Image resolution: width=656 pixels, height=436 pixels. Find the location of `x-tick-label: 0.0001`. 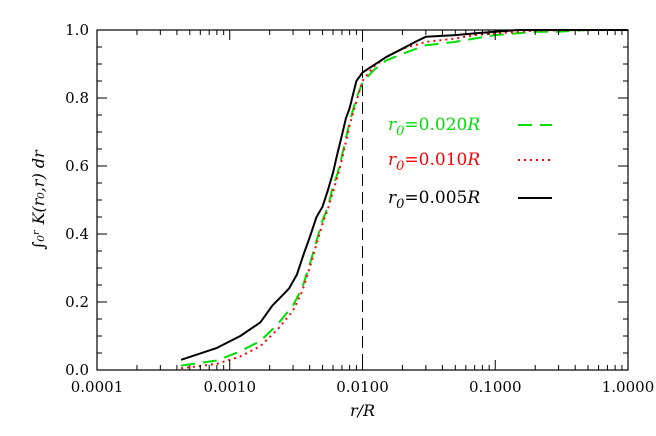

x-tick-label: 0.0001 is located at coordinates (97, 387).